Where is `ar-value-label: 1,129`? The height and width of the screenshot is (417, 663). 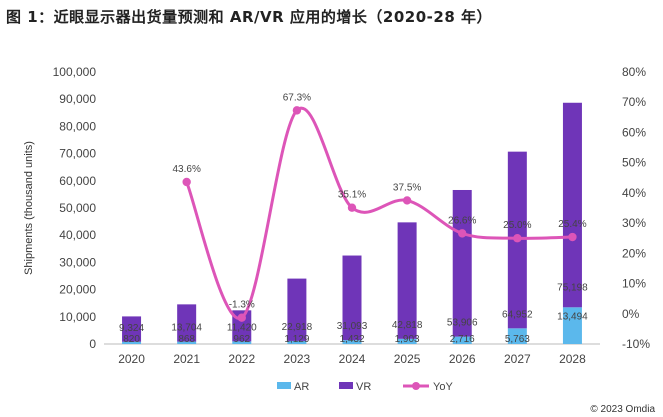 ar-value-label: 1,129 is located at coordinates (296, 339).